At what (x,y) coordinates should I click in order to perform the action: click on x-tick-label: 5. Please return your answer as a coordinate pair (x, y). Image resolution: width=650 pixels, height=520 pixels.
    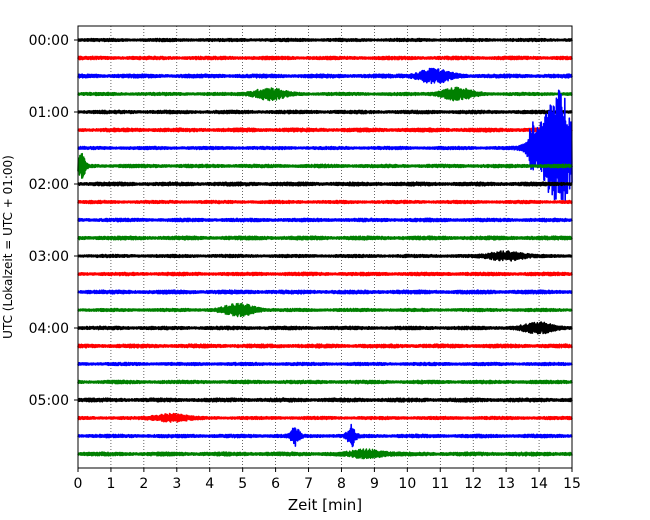
    Looking at the image, I should click on (242, 484).